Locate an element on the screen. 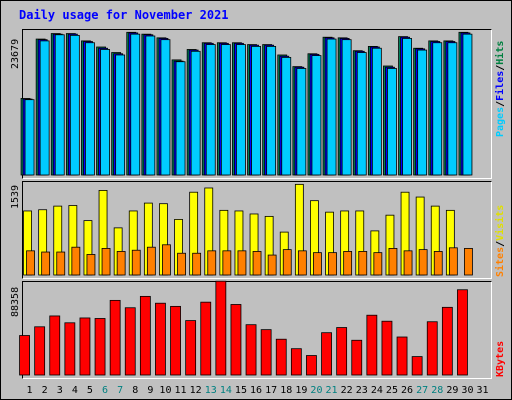 This screenshot has width=512, height=400. day-label-18: 18 is located at coordinates (286, 390).